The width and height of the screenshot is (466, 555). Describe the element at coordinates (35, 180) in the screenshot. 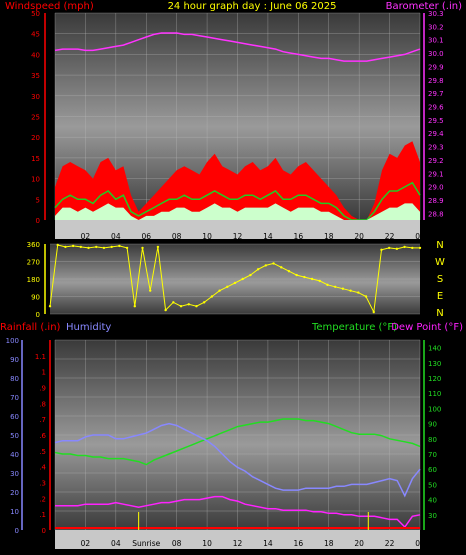

I see `wind-tick-label: 10` at that location.